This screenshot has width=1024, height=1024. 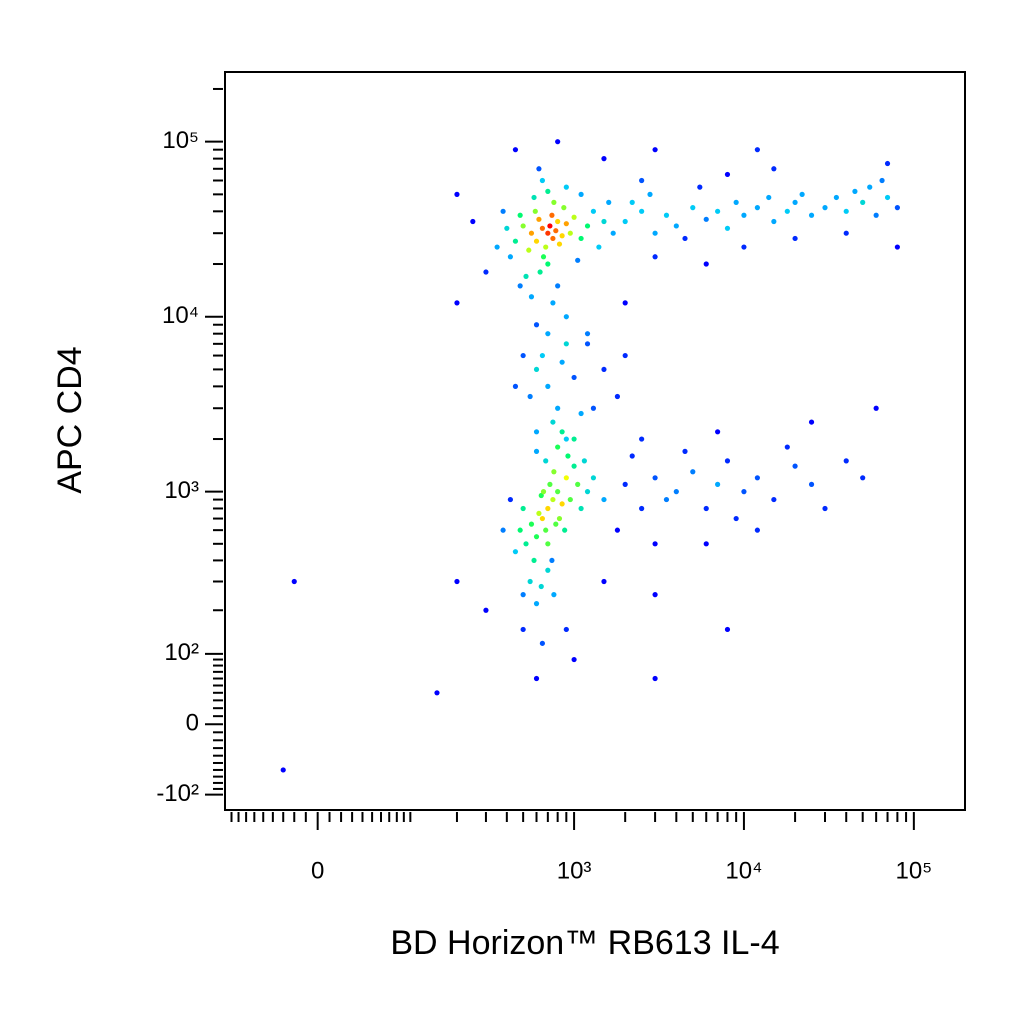 What do you see at coordinates (181, 652) in the screenshot?
I see `y-tick-label: 10²` at bounding box center [181, 652].